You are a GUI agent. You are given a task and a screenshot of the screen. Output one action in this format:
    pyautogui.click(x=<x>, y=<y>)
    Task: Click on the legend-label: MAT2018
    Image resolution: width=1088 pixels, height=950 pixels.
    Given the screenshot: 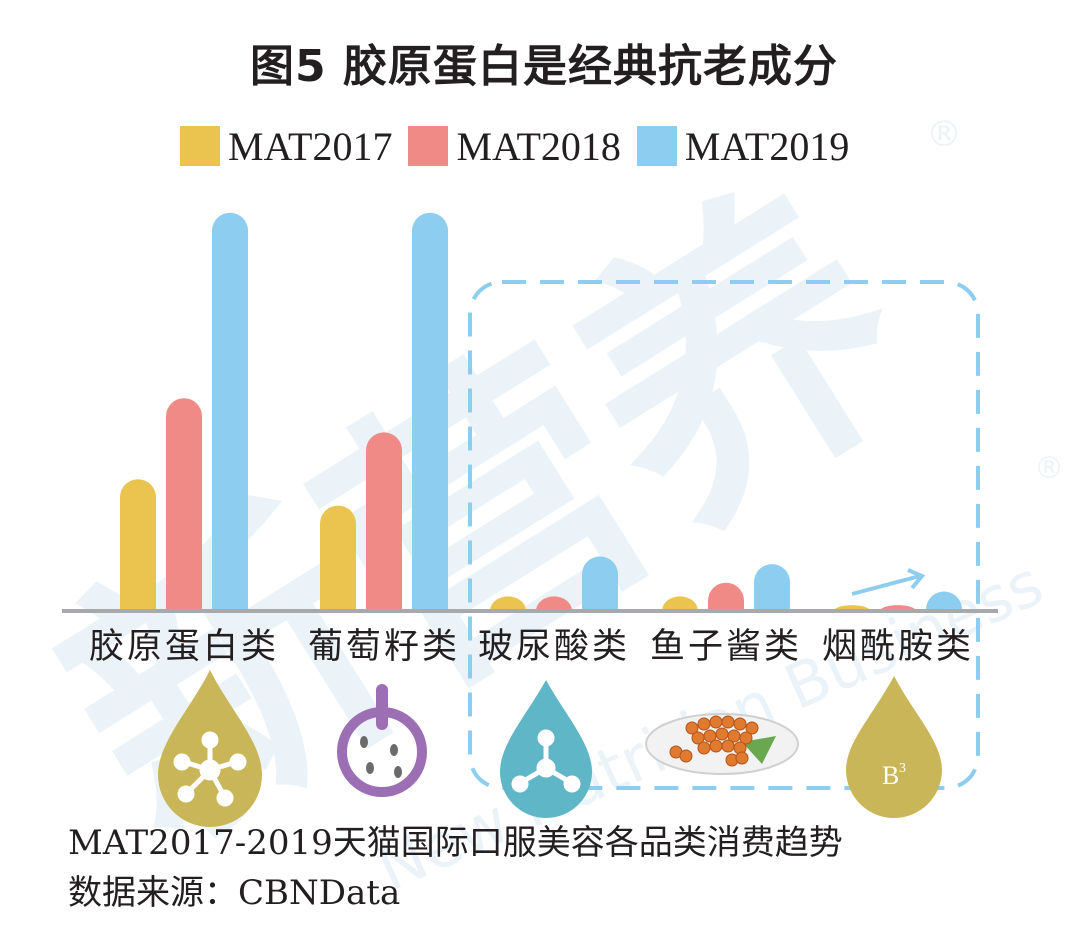 What is the action you would take?
    pyautogui.click(x=538, y=146)
    